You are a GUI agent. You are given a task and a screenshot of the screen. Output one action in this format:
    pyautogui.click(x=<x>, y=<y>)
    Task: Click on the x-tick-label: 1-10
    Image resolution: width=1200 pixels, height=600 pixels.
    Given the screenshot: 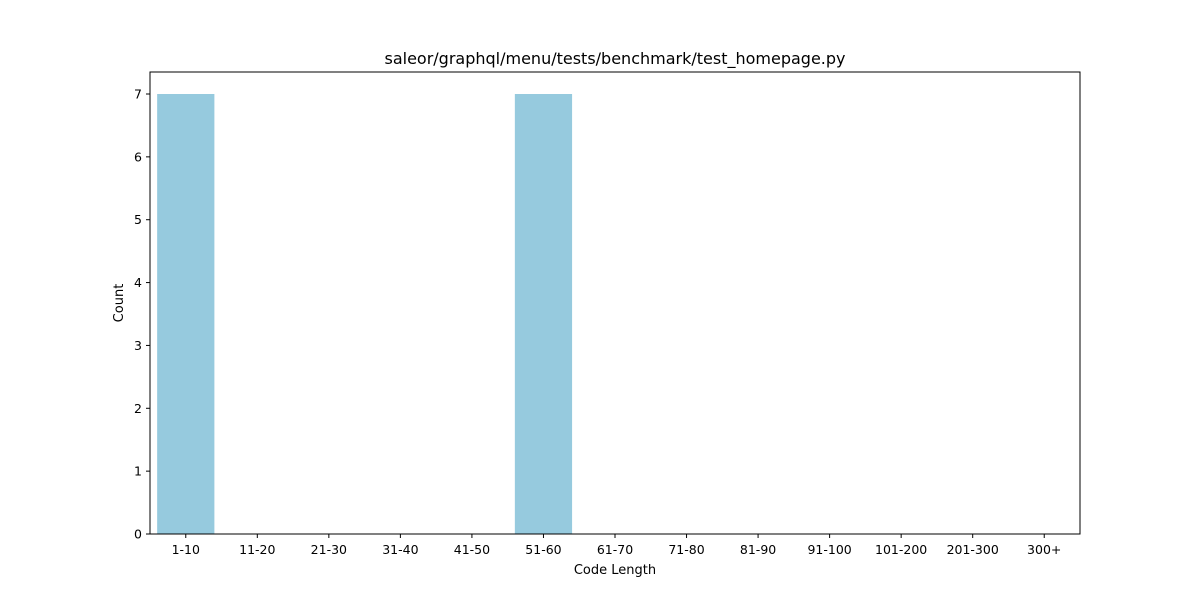 What is the action you would take?
    pyautogui.click(x=186, y=549)
    